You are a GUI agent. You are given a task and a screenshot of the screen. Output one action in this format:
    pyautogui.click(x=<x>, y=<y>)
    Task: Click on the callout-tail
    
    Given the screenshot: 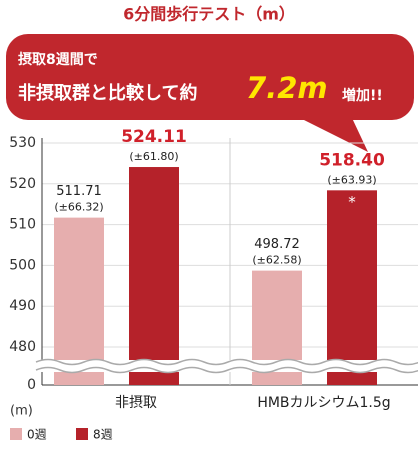 What is the action you would take?
    pyautogui.click(x=334, y=135)
    